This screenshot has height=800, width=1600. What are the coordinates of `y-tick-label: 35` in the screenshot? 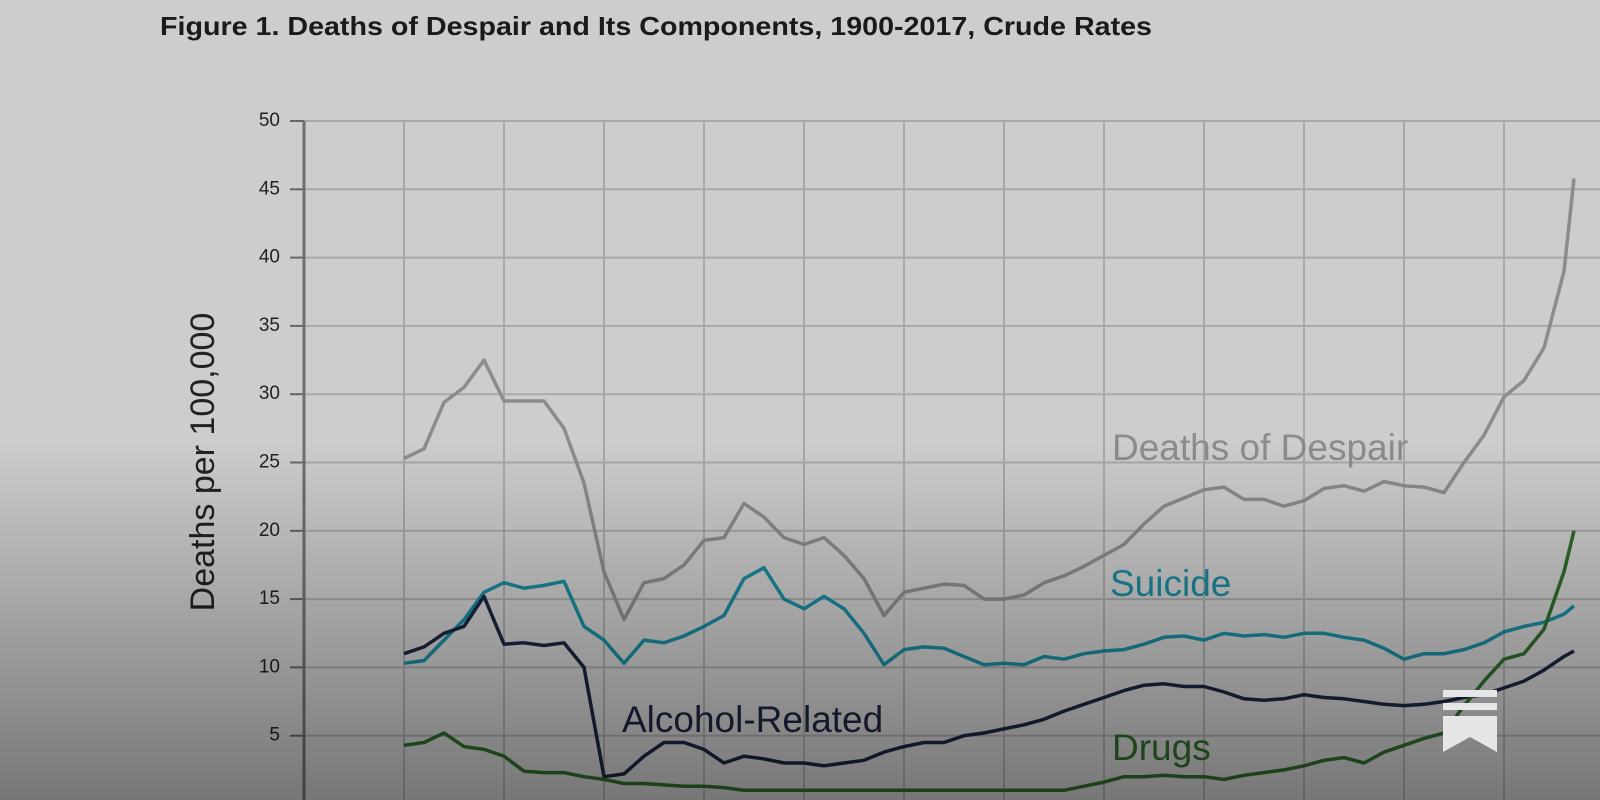 It's located at (269, 325).